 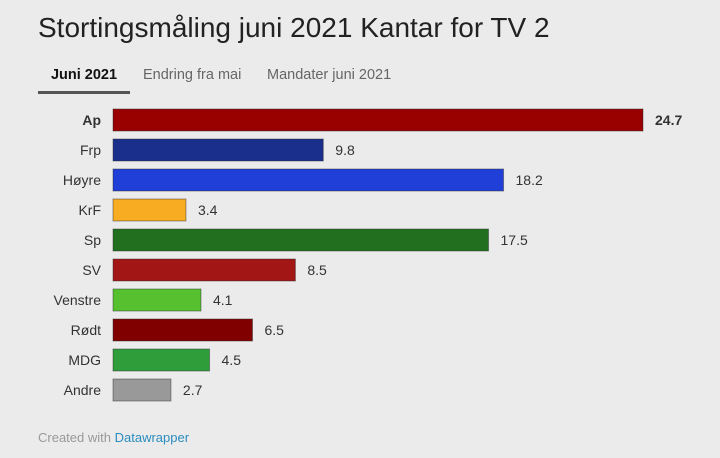 What do you see at coordinates (223, 300) in the screenshot?
I see `value-label-venstre: 4.1` at bounding box center [223, 300].